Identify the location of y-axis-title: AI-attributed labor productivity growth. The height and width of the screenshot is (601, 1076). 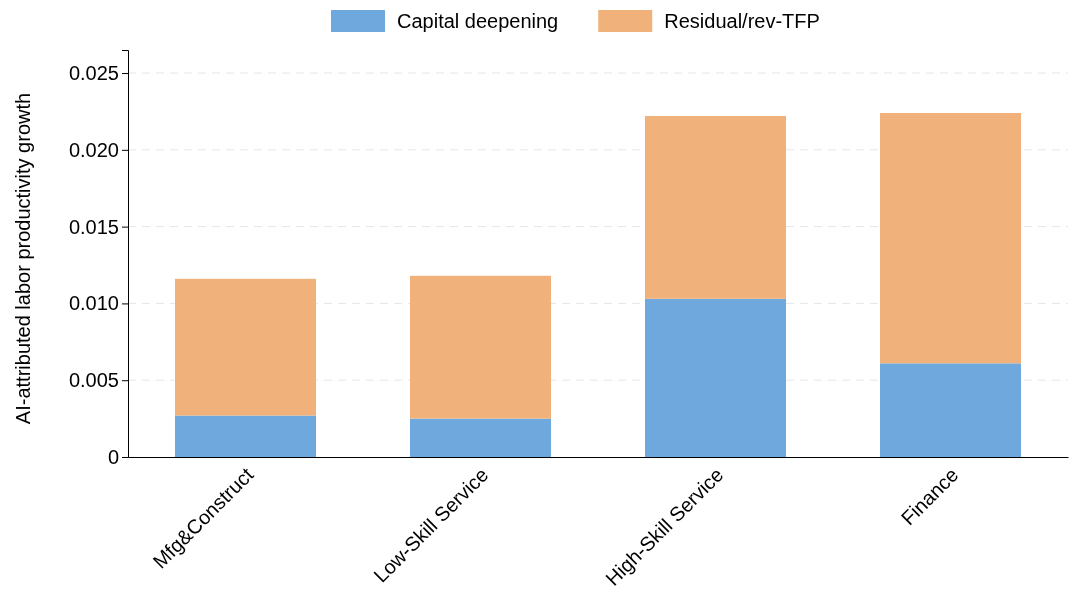
(23, 258).